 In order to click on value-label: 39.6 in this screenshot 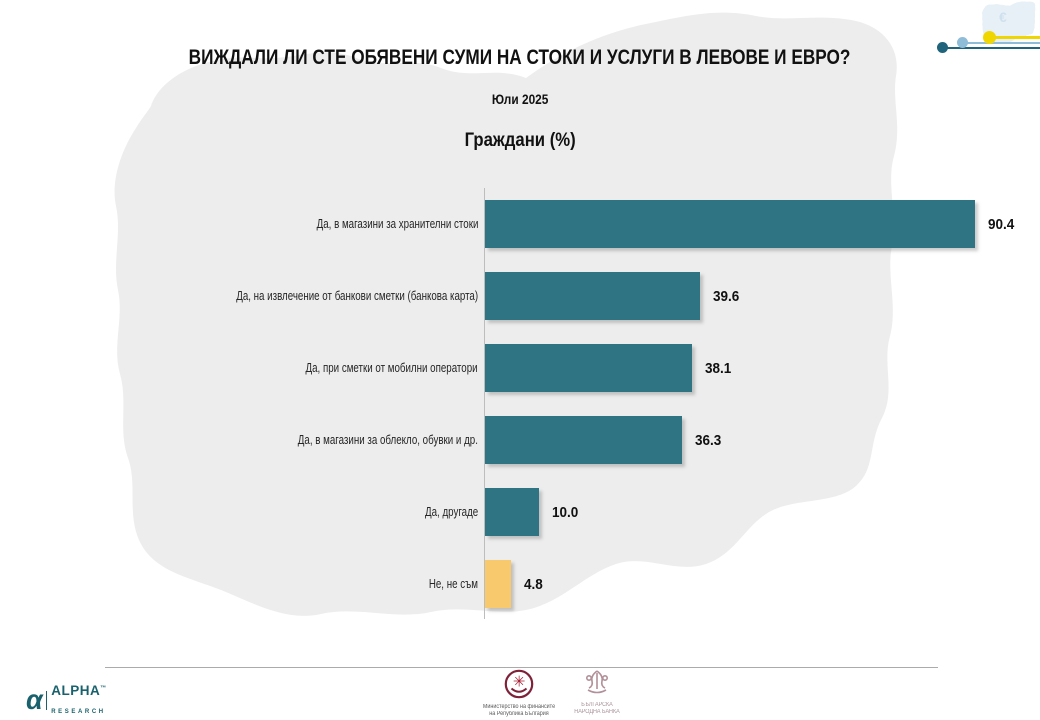, I will do `click(725, 296)`.